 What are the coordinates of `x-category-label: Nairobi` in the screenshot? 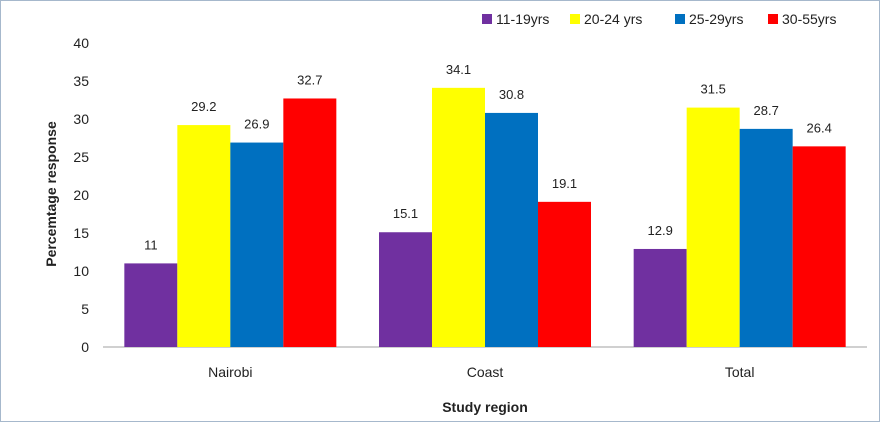 It's located at (230, 372).